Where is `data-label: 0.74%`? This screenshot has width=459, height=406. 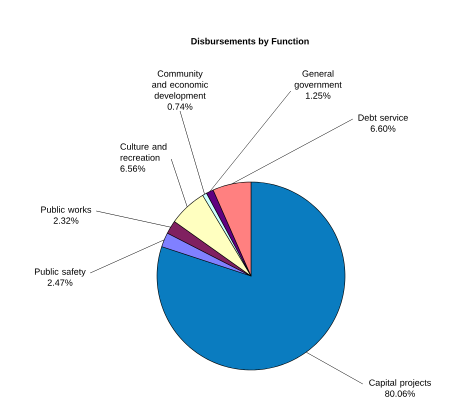 data-label: 0.74% is located at coordinates (180, 106).